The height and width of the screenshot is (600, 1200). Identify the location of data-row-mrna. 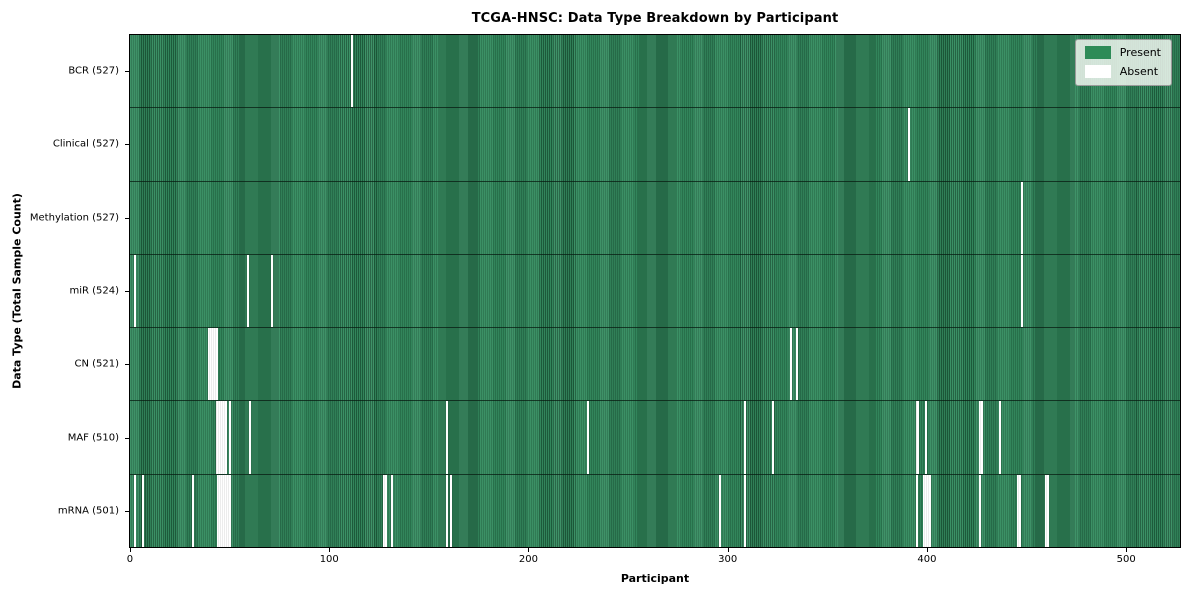
(655, 510).